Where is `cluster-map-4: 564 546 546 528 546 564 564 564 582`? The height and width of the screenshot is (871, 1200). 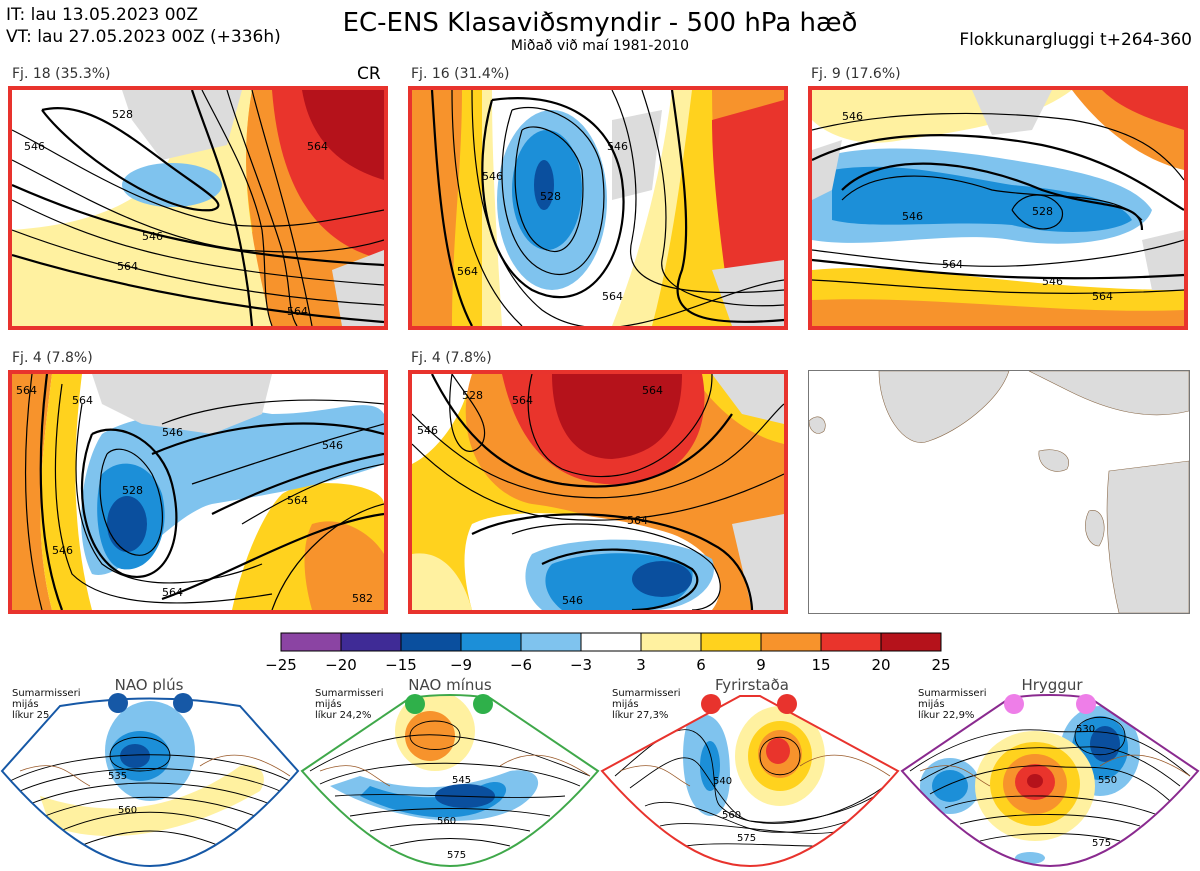
cluster-map-4: 564 546 546 528 546 564 564 564 582 is located at coordinates (198, 492).